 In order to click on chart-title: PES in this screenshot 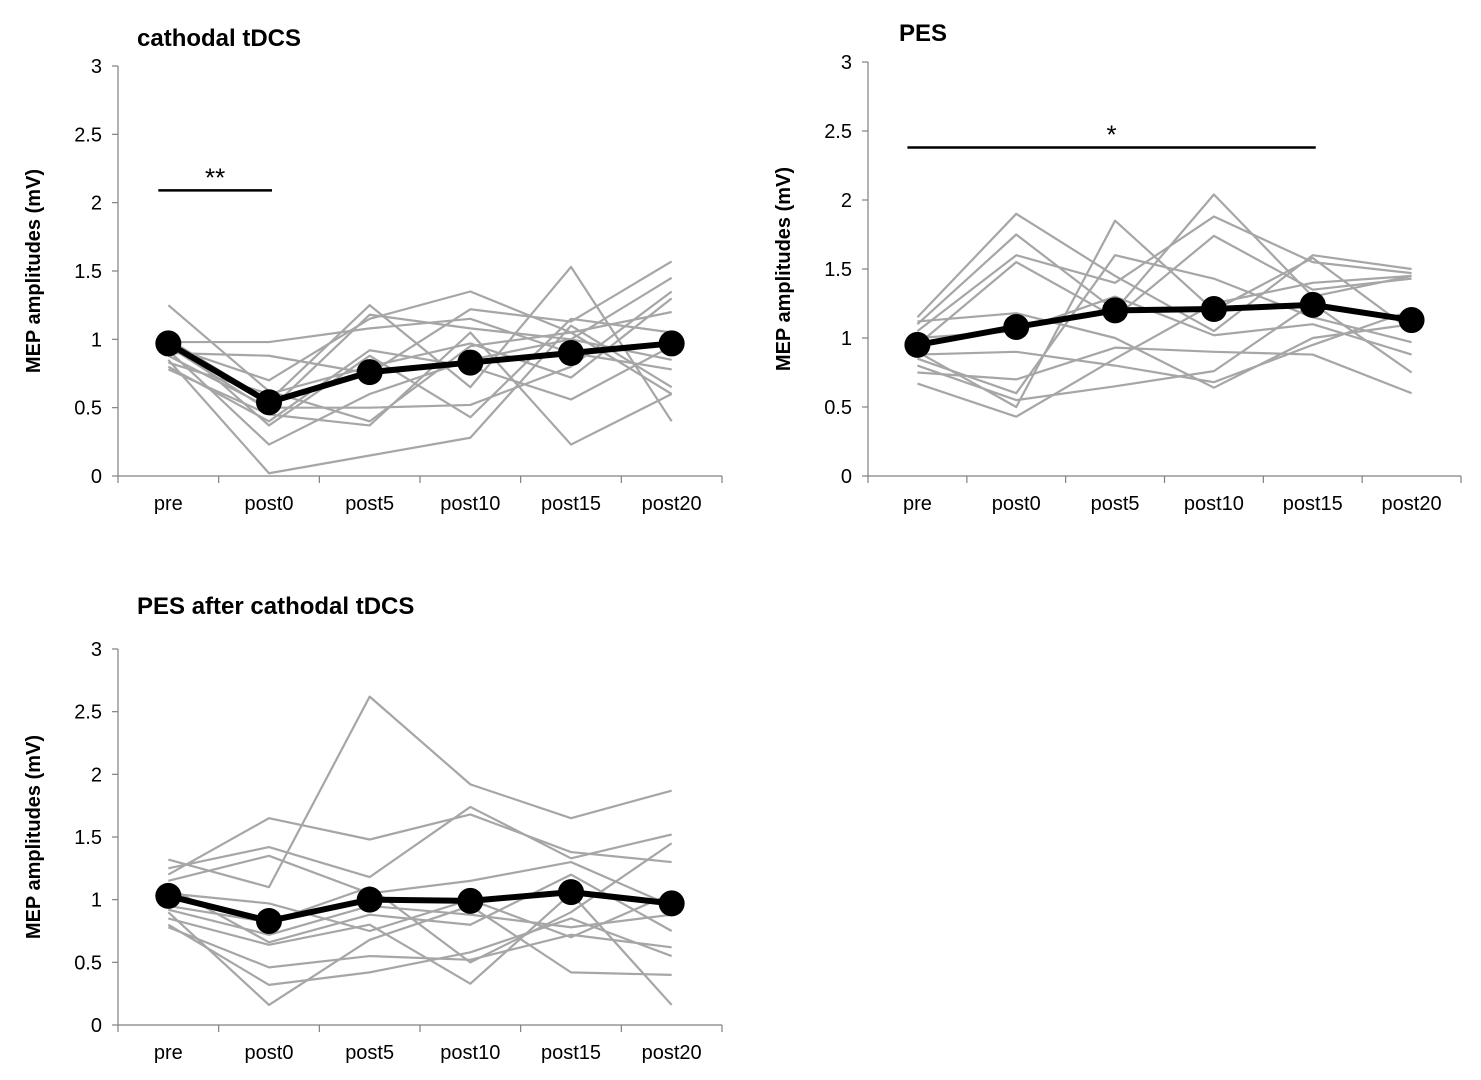, I will do `click(923, 33)`.